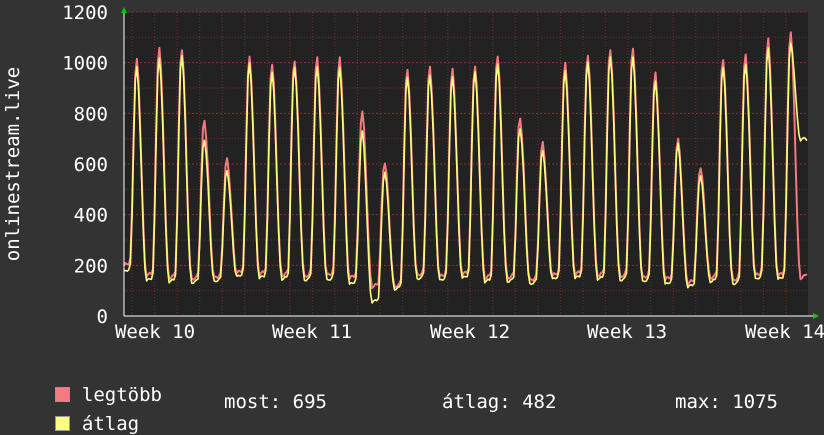 This screenshot has height=435, width=824. I want to click on stat-max: max: 1075, so click(726, 402).